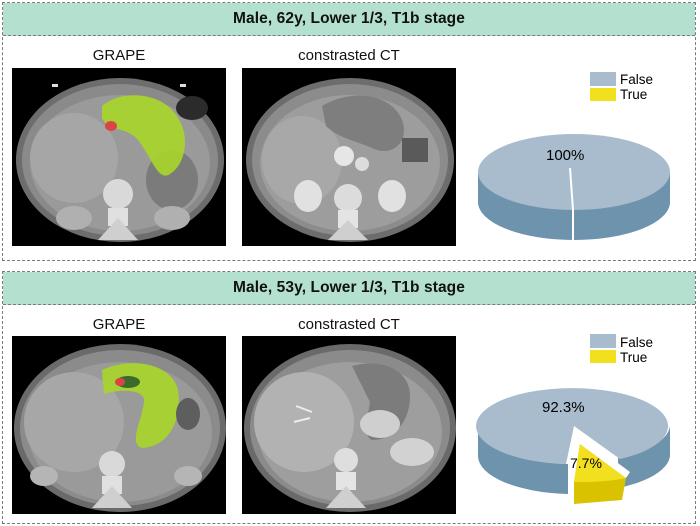 The height and width of the screenshot is (526, 700). What do you see at coordinates (349, 288) in the screenshot?
I see `case-title: Male, 53y, Lower 1/3, T1b stage` at bounding box center [349, 288].